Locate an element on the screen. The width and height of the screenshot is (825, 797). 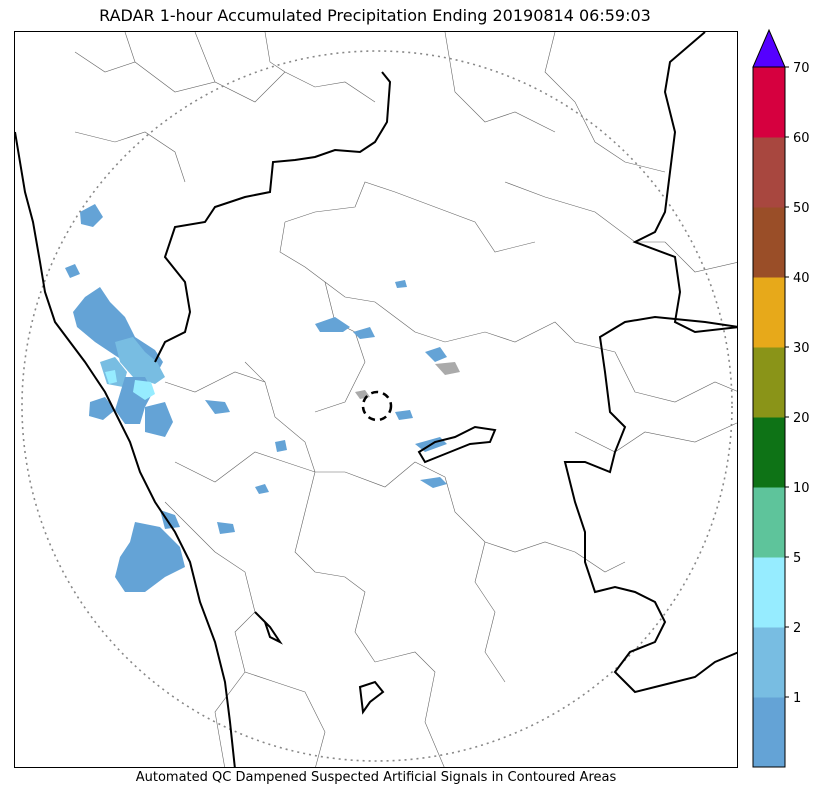
colorbar-tick-label: 60 is located at coordinates (801, 138).